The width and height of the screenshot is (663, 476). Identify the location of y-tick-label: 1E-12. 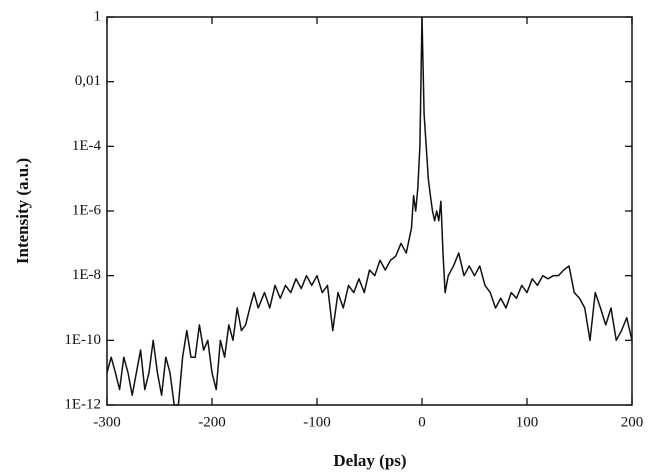
(82, 404).